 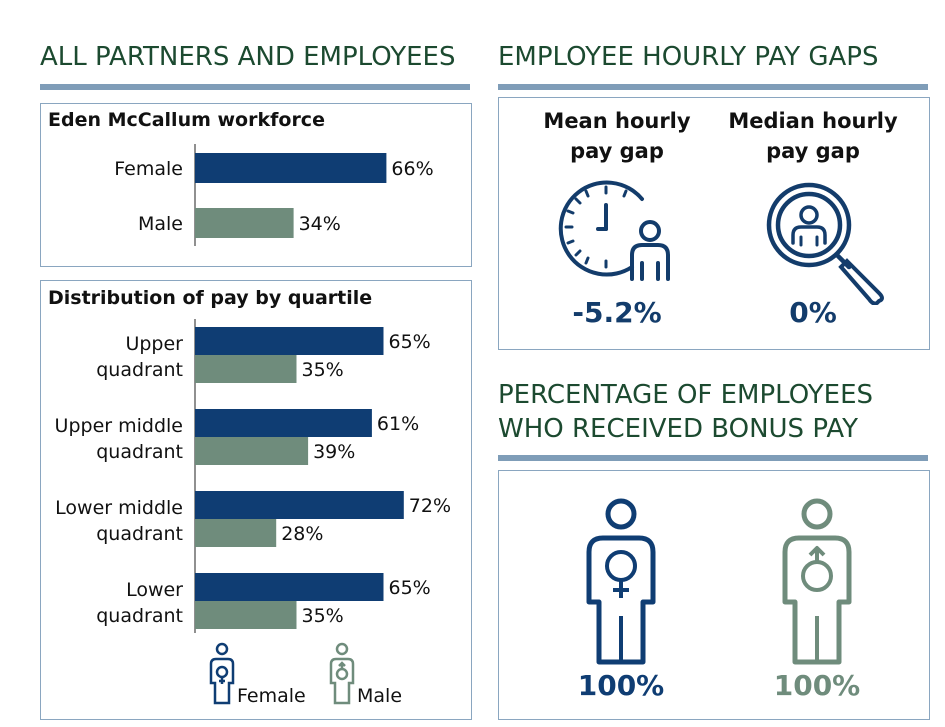 What do you see at coordinates (186, 120) in the screenshot?
I see `workforce-title: Eden McCallum workforce` at bounding box center [186, 120].